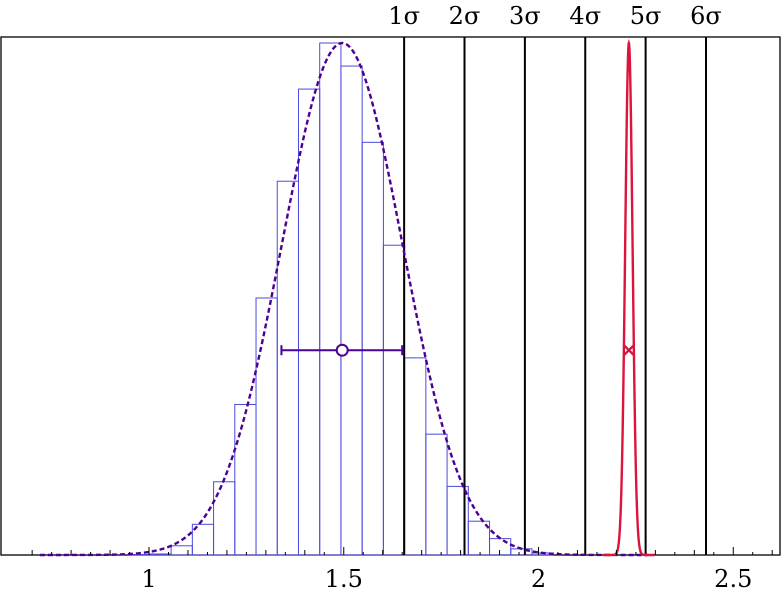  Describe the element at coordinates (525, 16) in the screenshot. I see `sigma-label: 3σ` at that location.